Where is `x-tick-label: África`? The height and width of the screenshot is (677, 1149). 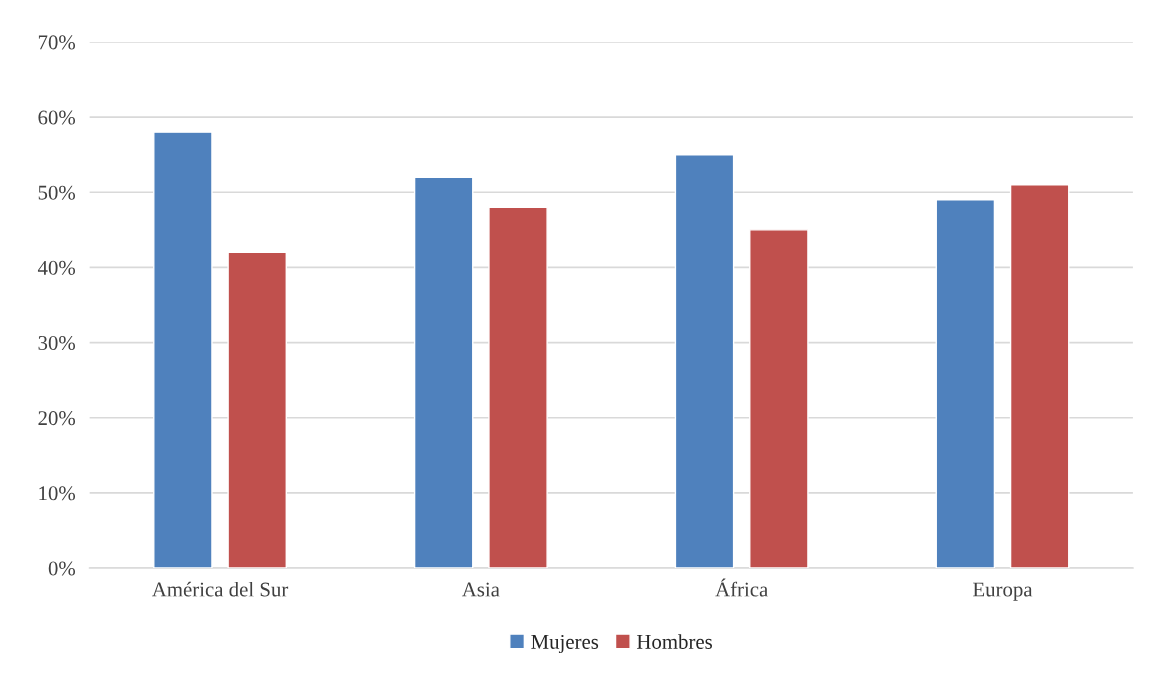 x-tick-label: África is located at coordinates (741, 587).